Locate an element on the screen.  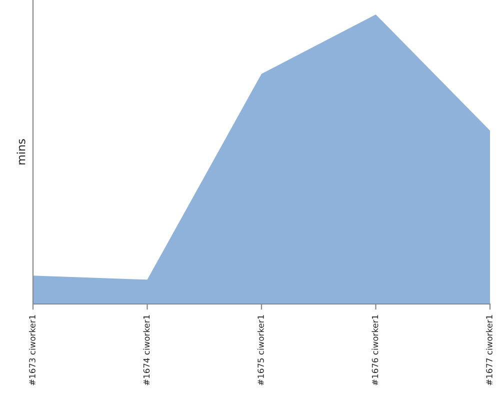
y-axis-title: mins is located at coordinates (21, 151).